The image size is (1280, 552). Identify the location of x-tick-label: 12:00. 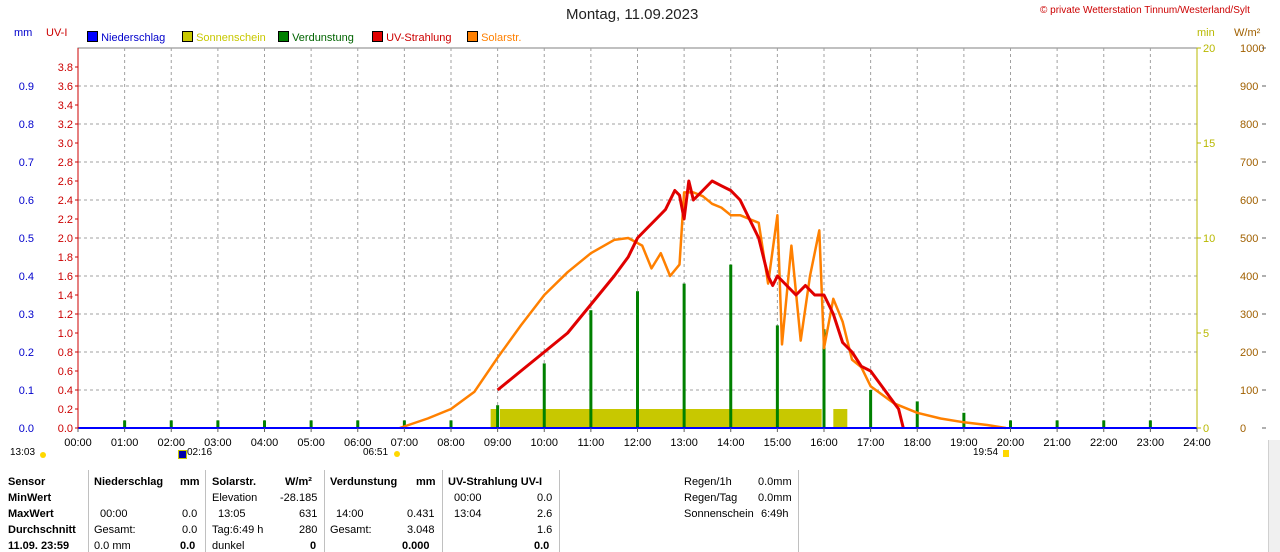
(638, 443).